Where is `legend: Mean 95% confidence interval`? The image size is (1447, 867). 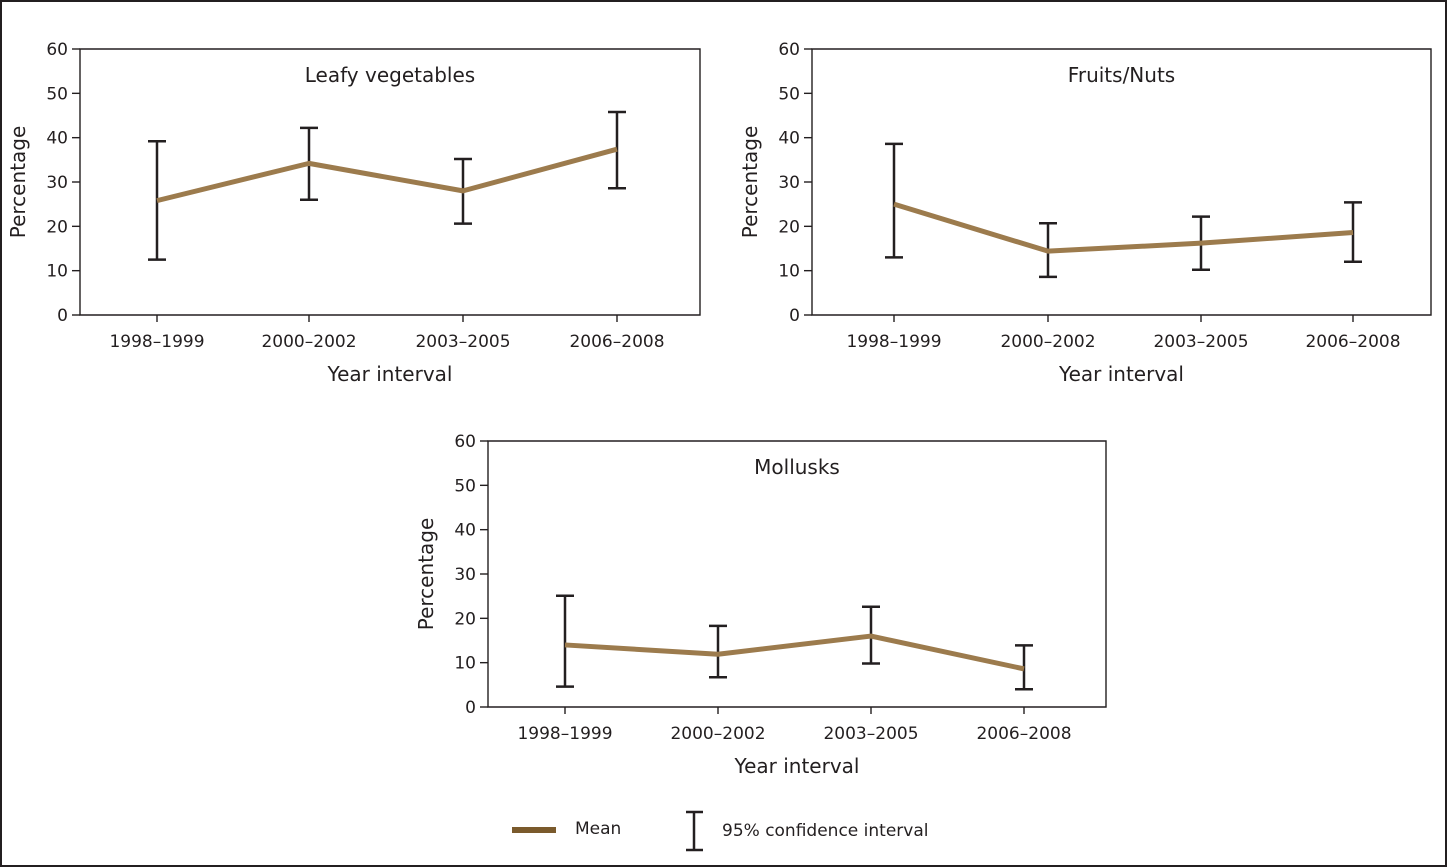
legend: Mean 95% confidence interval is located at coordinates (720, 831).